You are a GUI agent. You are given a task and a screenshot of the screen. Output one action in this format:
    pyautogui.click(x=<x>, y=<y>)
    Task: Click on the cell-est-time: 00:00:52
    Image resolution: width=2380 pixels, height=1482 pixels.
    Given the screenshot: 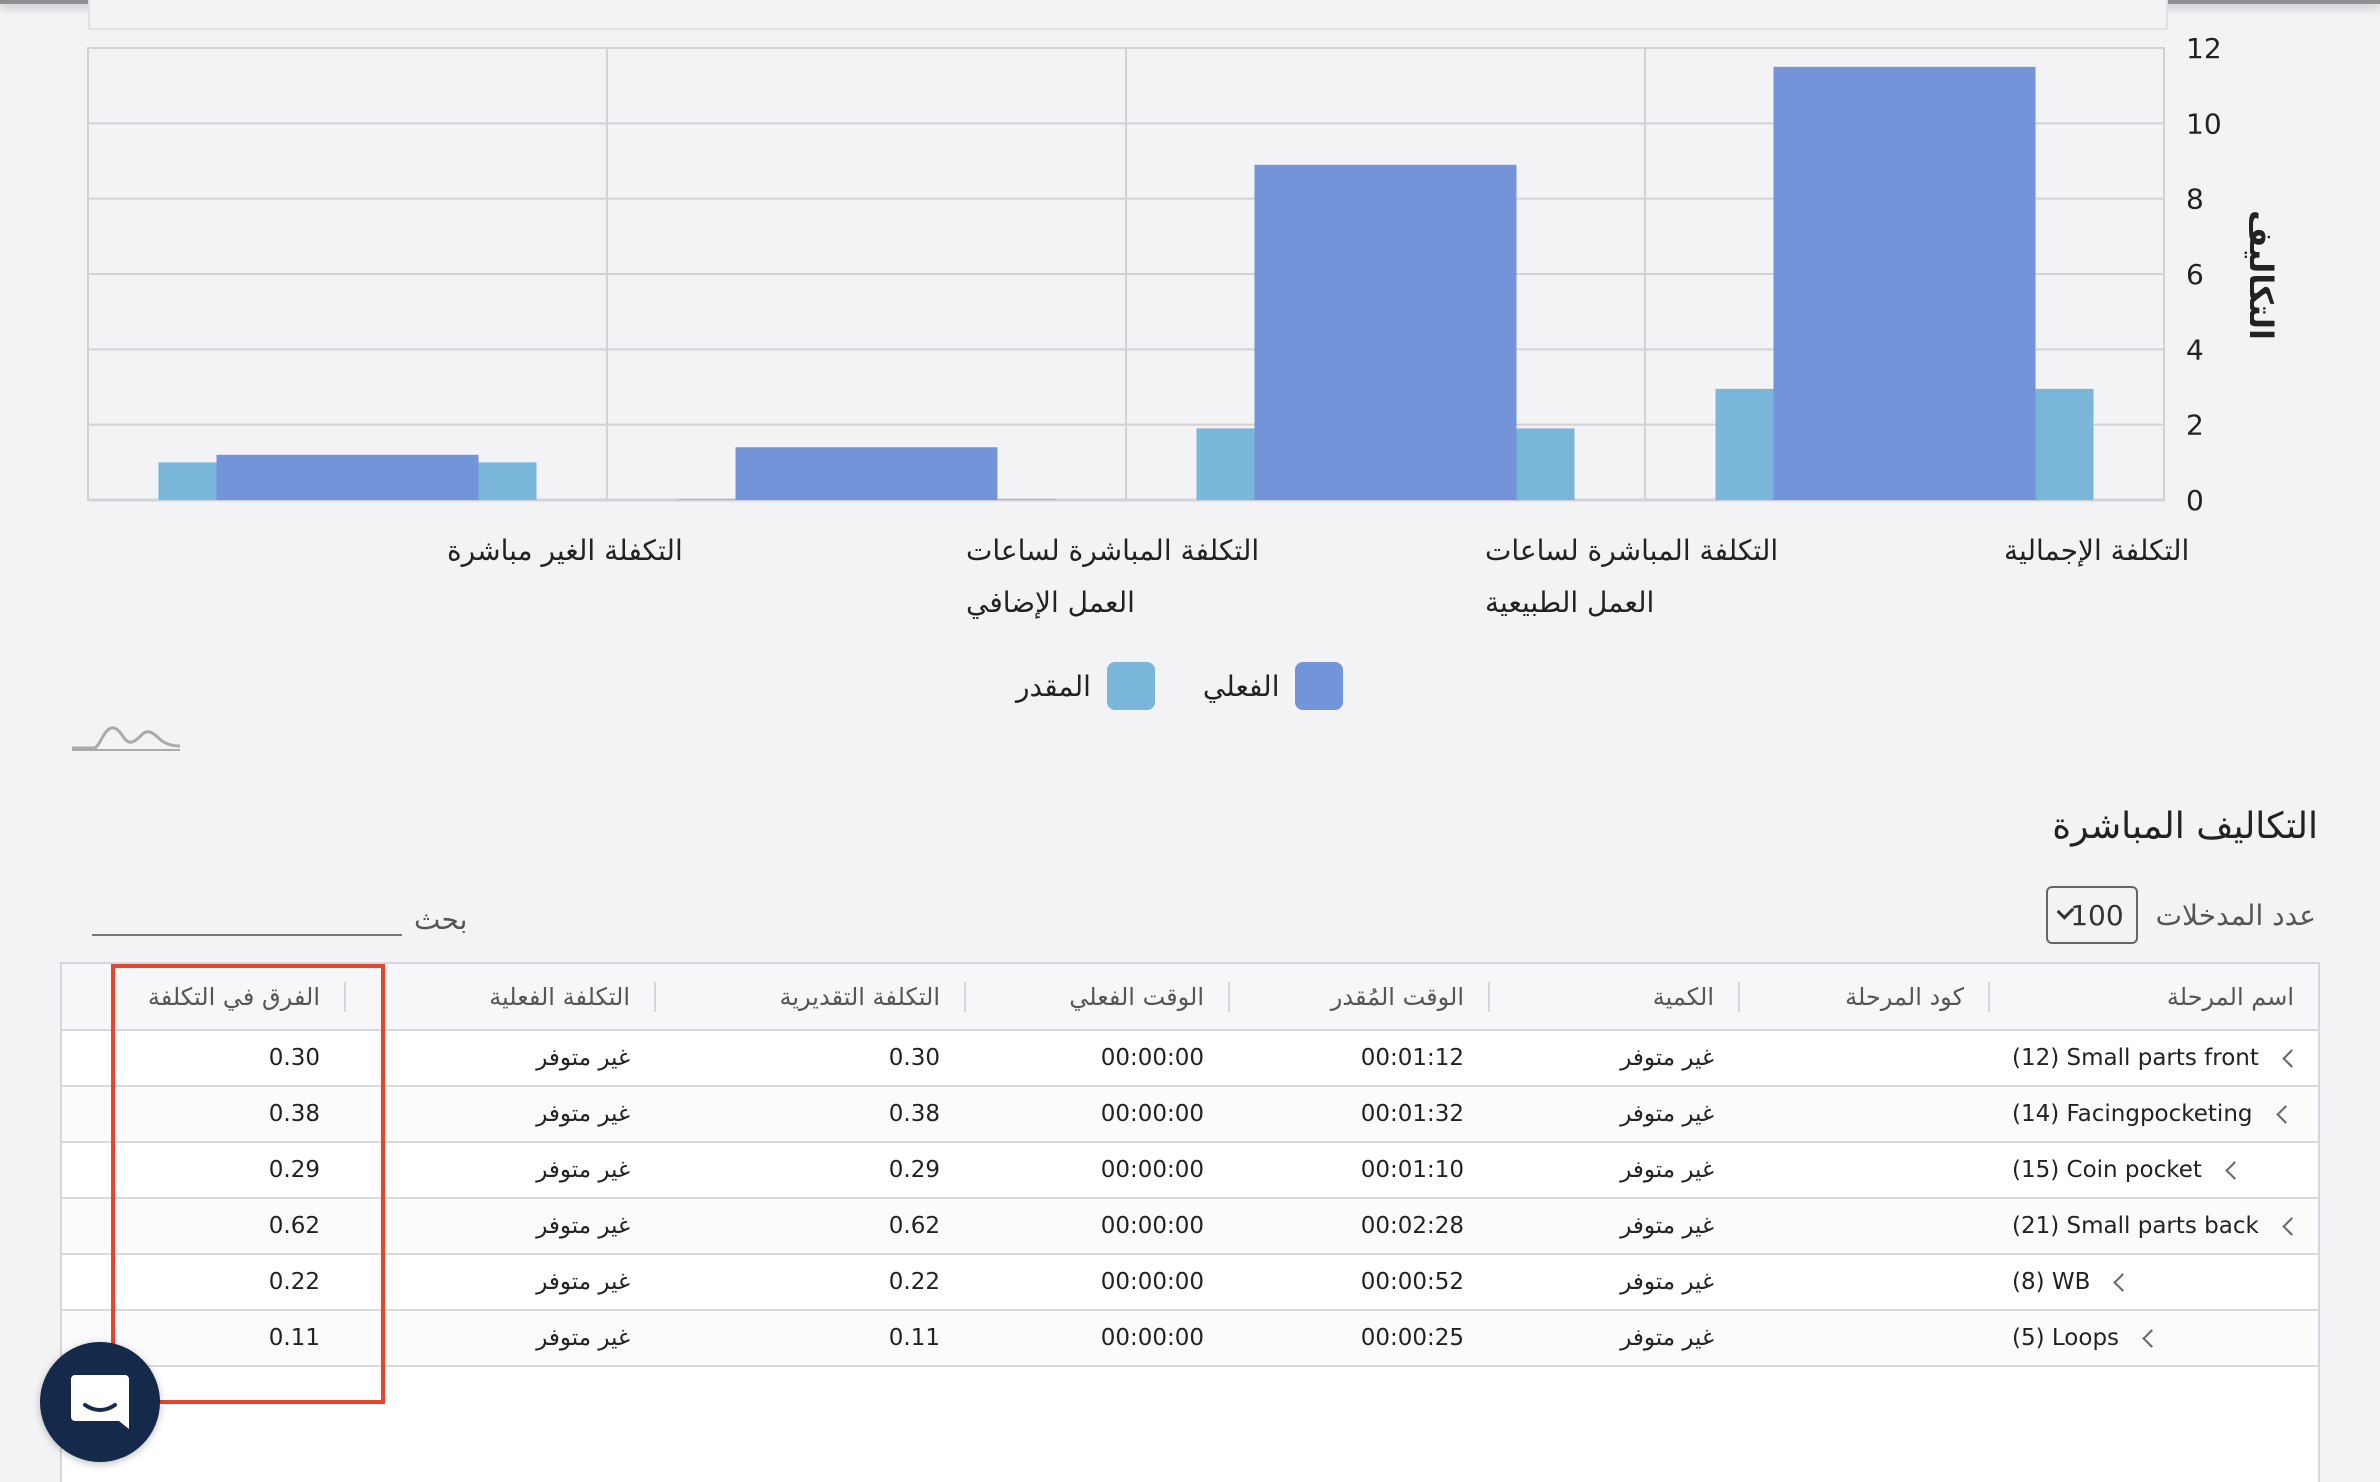 What is the action you would take?
    pyautogui.click(x=1412, y=1282)
    